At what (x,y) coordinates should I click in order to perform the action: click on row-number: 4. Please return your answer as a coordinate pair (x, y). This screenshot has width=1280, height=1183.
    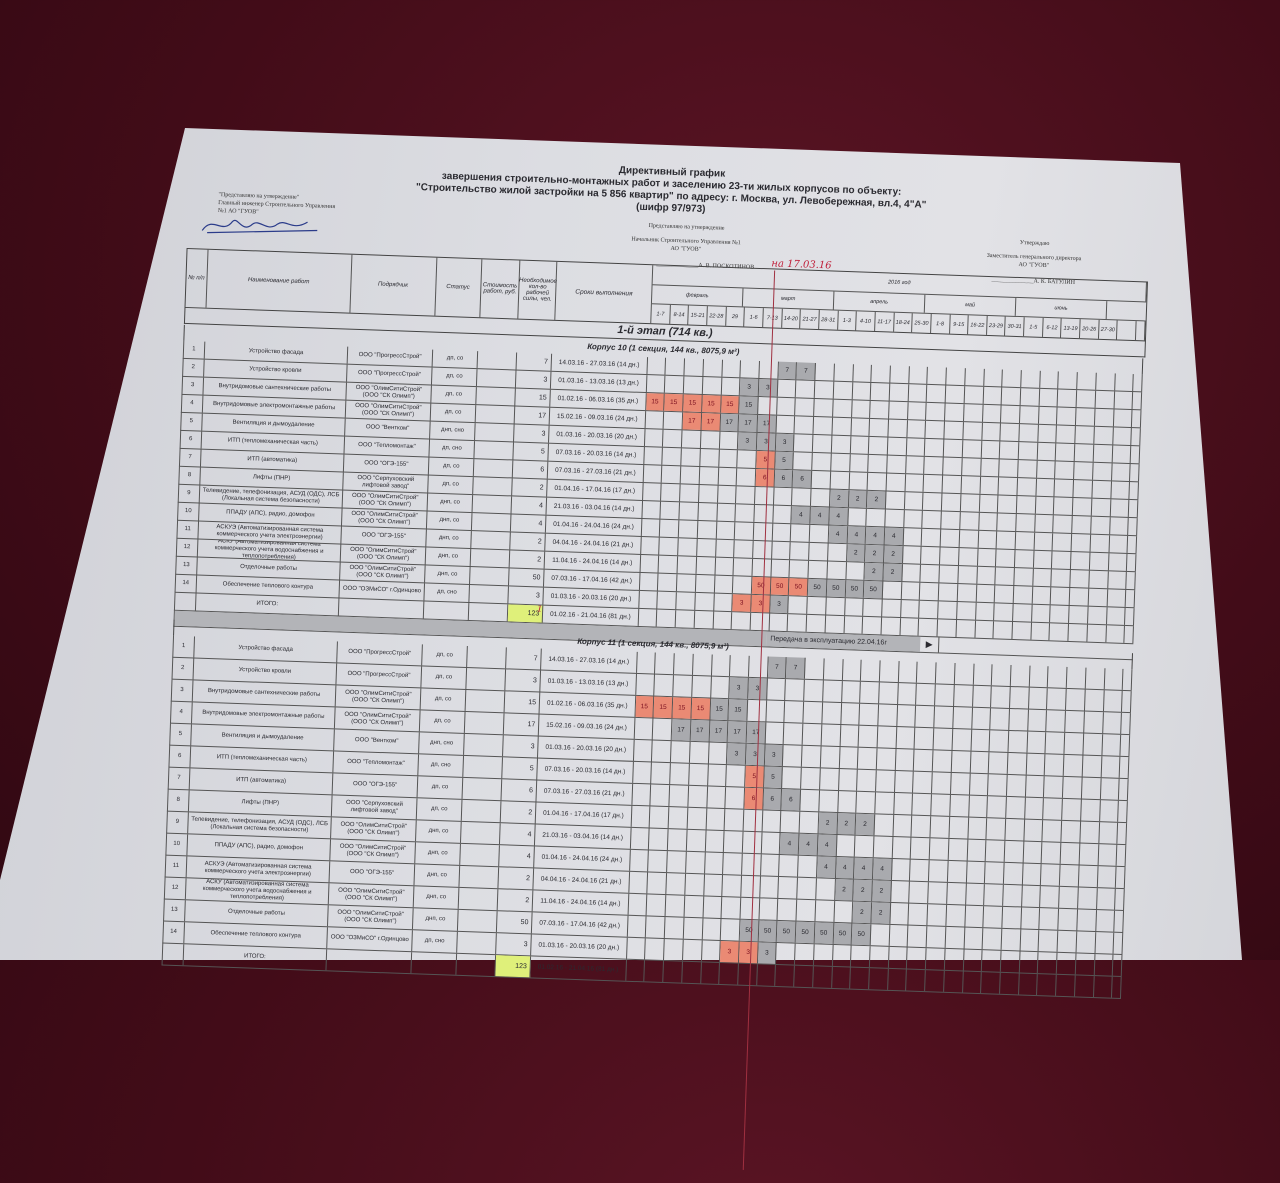
    Looking at the image, I should click on (192, 403).